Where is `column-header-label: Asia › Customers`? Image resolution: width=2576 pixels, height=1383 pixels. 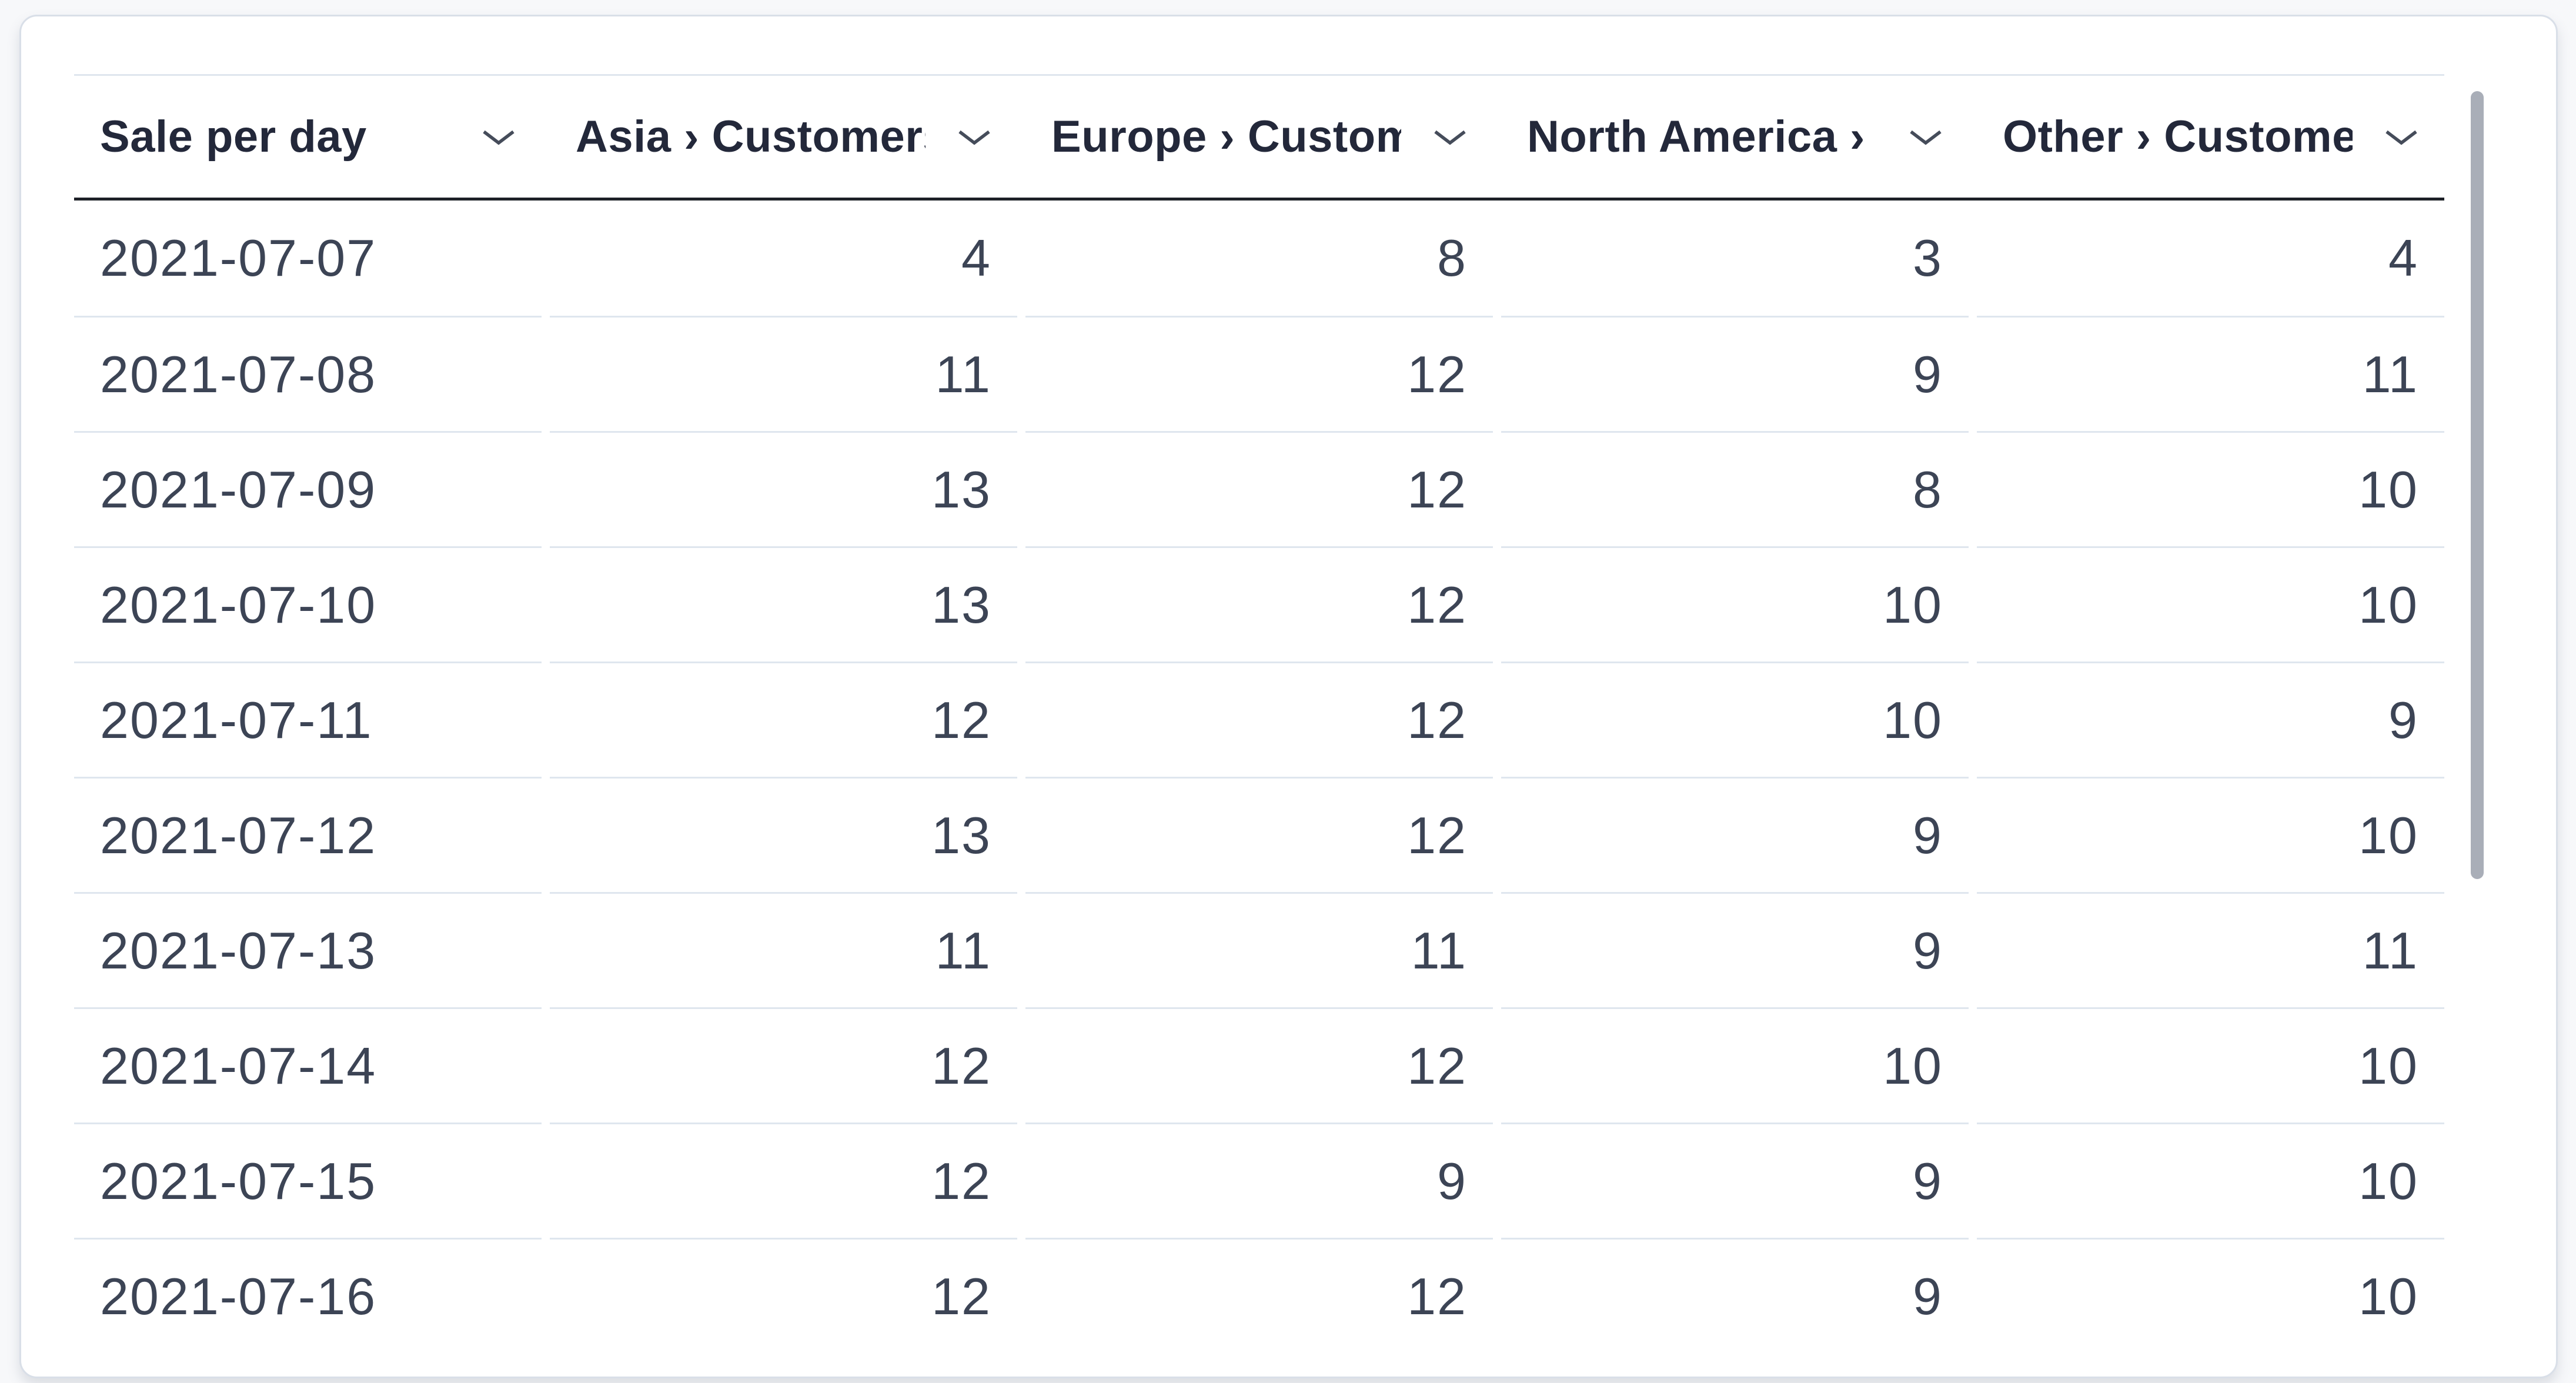
column-header-label: Asia › Customers is located at coordinates (751, 137).